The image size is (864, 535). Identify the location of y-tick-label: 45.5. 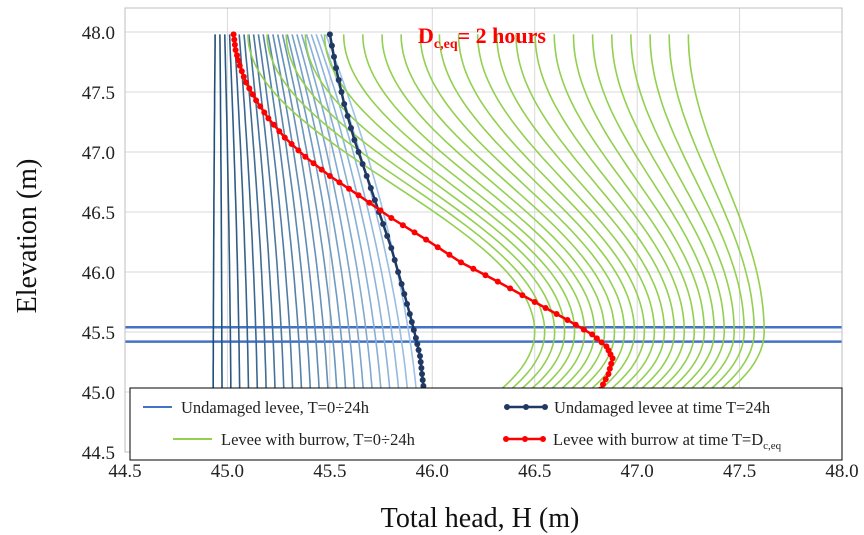
(98, 333).